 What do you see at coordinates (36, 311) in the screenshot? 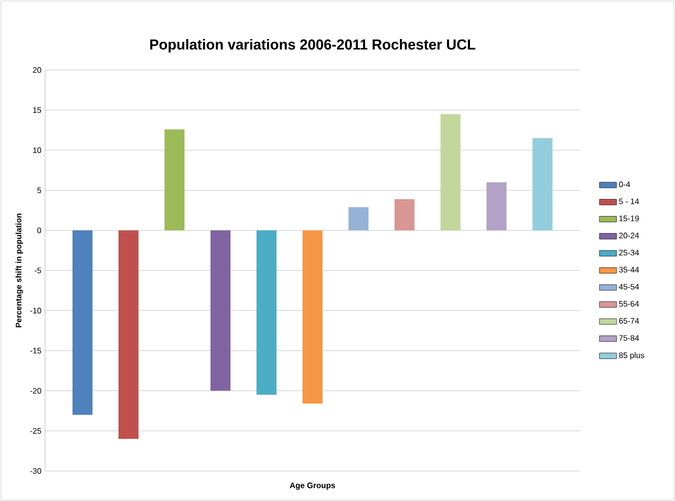
I see `y-tick-label: -10` at bounding box center [36, 311].